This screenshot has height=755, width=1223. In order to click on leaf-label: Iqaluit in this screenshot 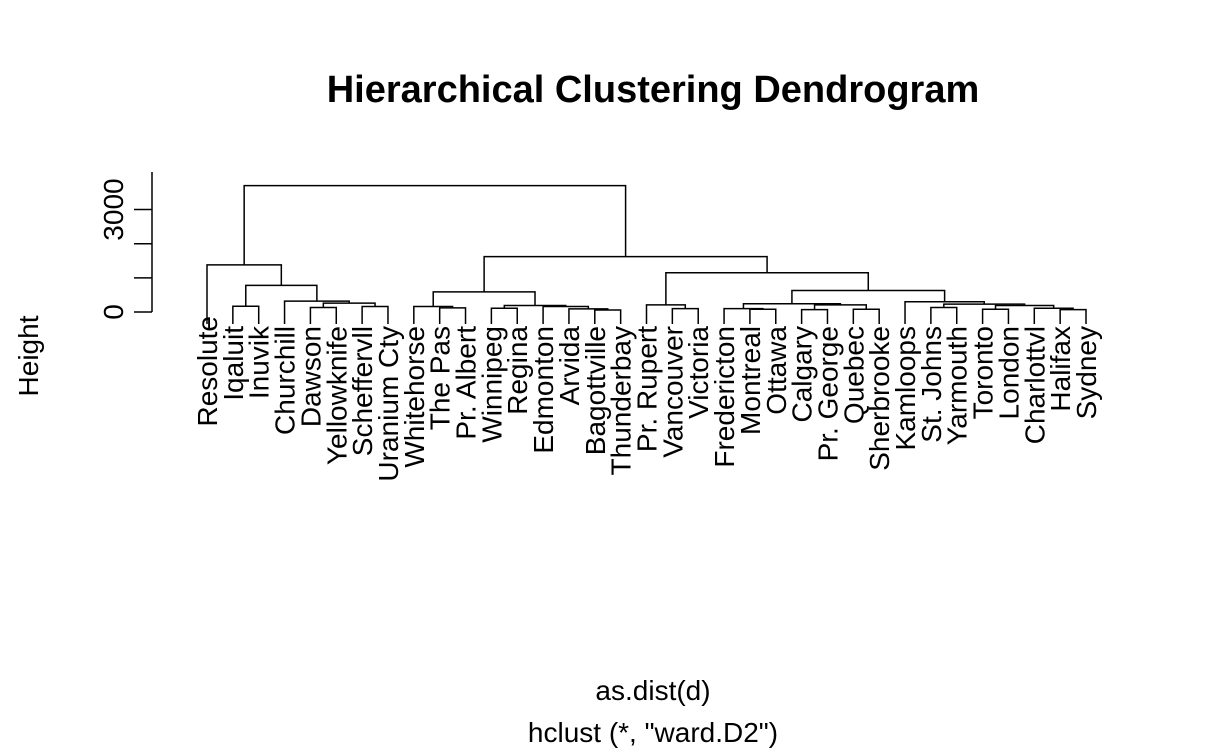, I will do `click(233, 363)`.